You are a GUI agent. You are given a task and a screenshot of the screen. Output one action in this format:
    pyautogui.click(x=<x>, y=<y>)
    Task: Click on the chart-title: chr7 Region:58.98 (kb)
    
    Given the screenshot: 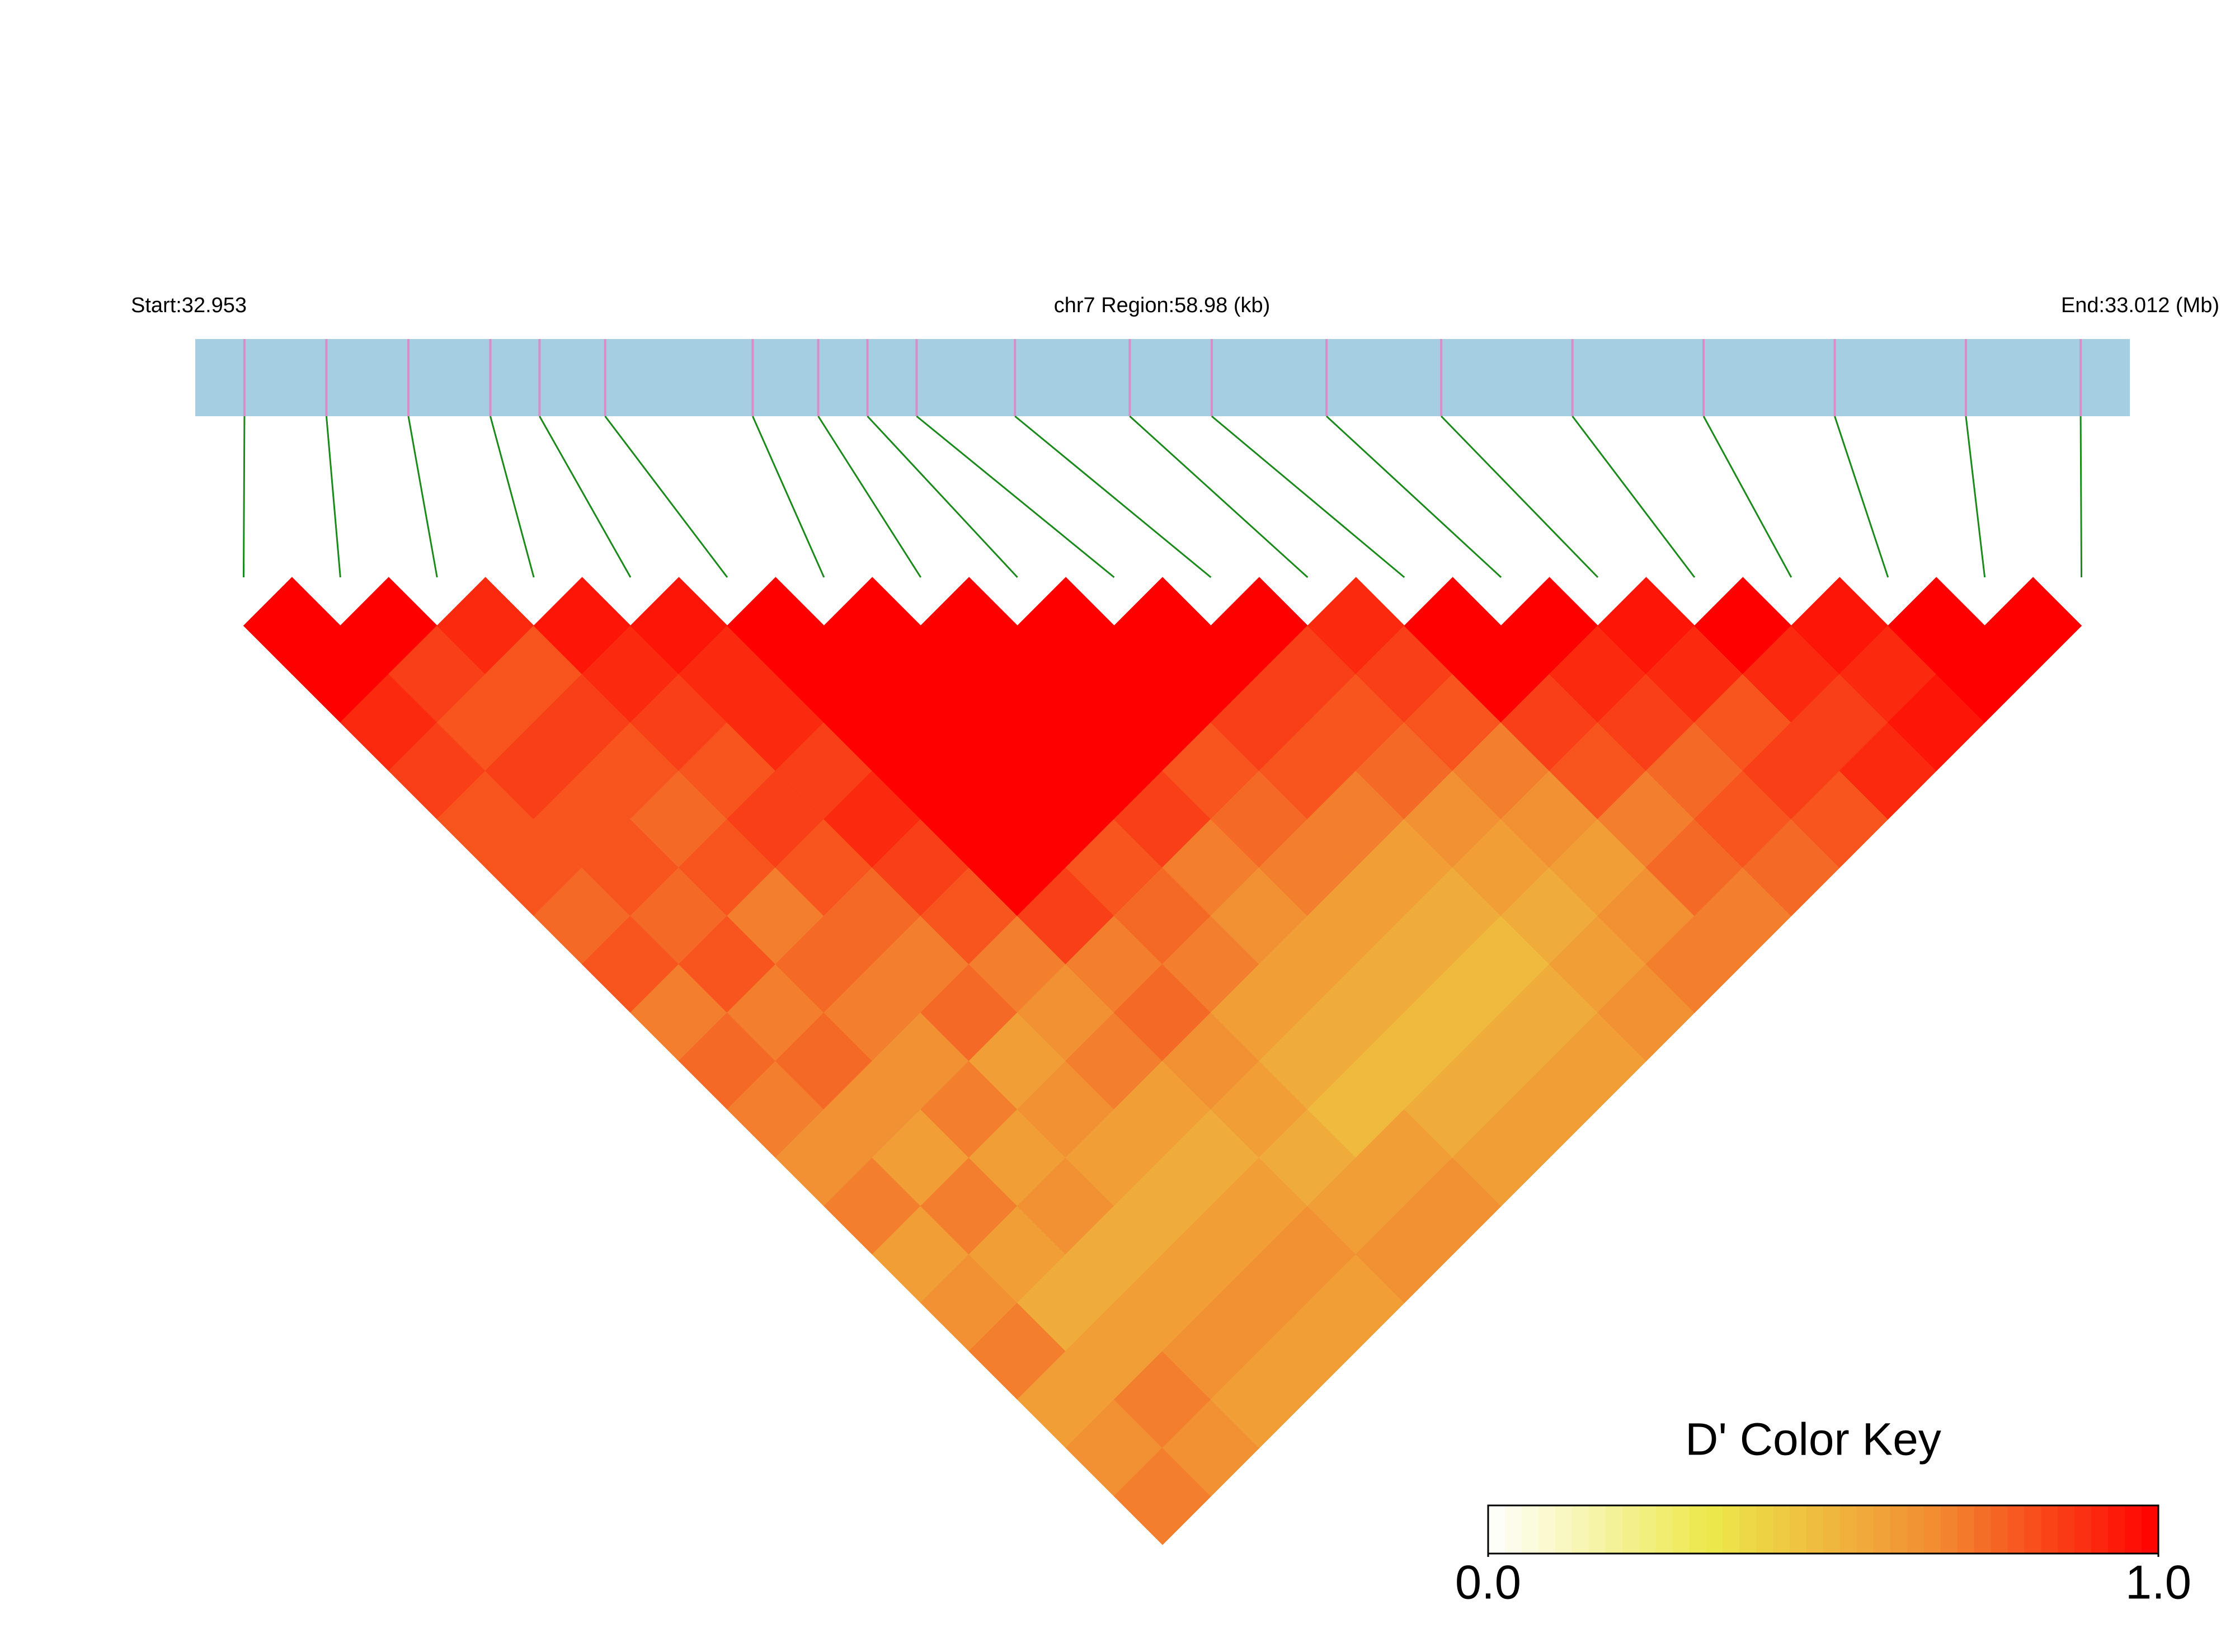 What is the action you would take?
    pyautogui.click(x=1162, y=306)
    